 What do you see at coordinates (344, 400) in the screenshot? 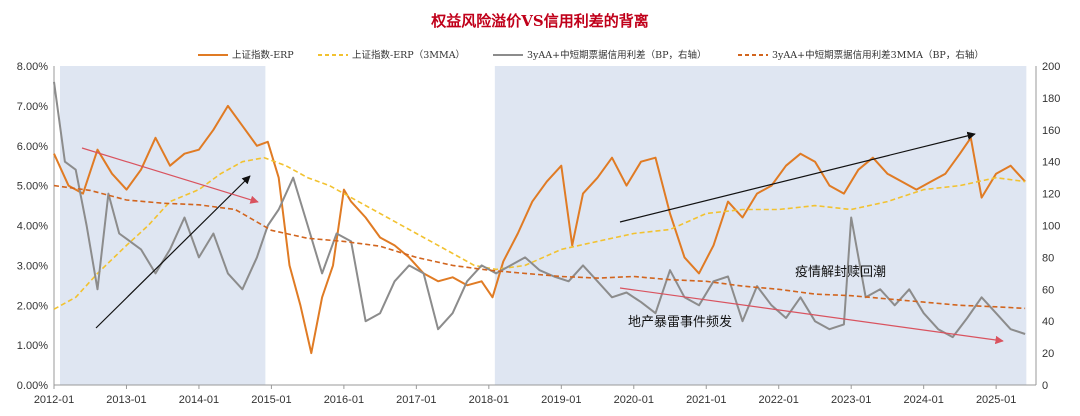
I see `x-tick-label: 2016-01` at bounding box center [344, 400].